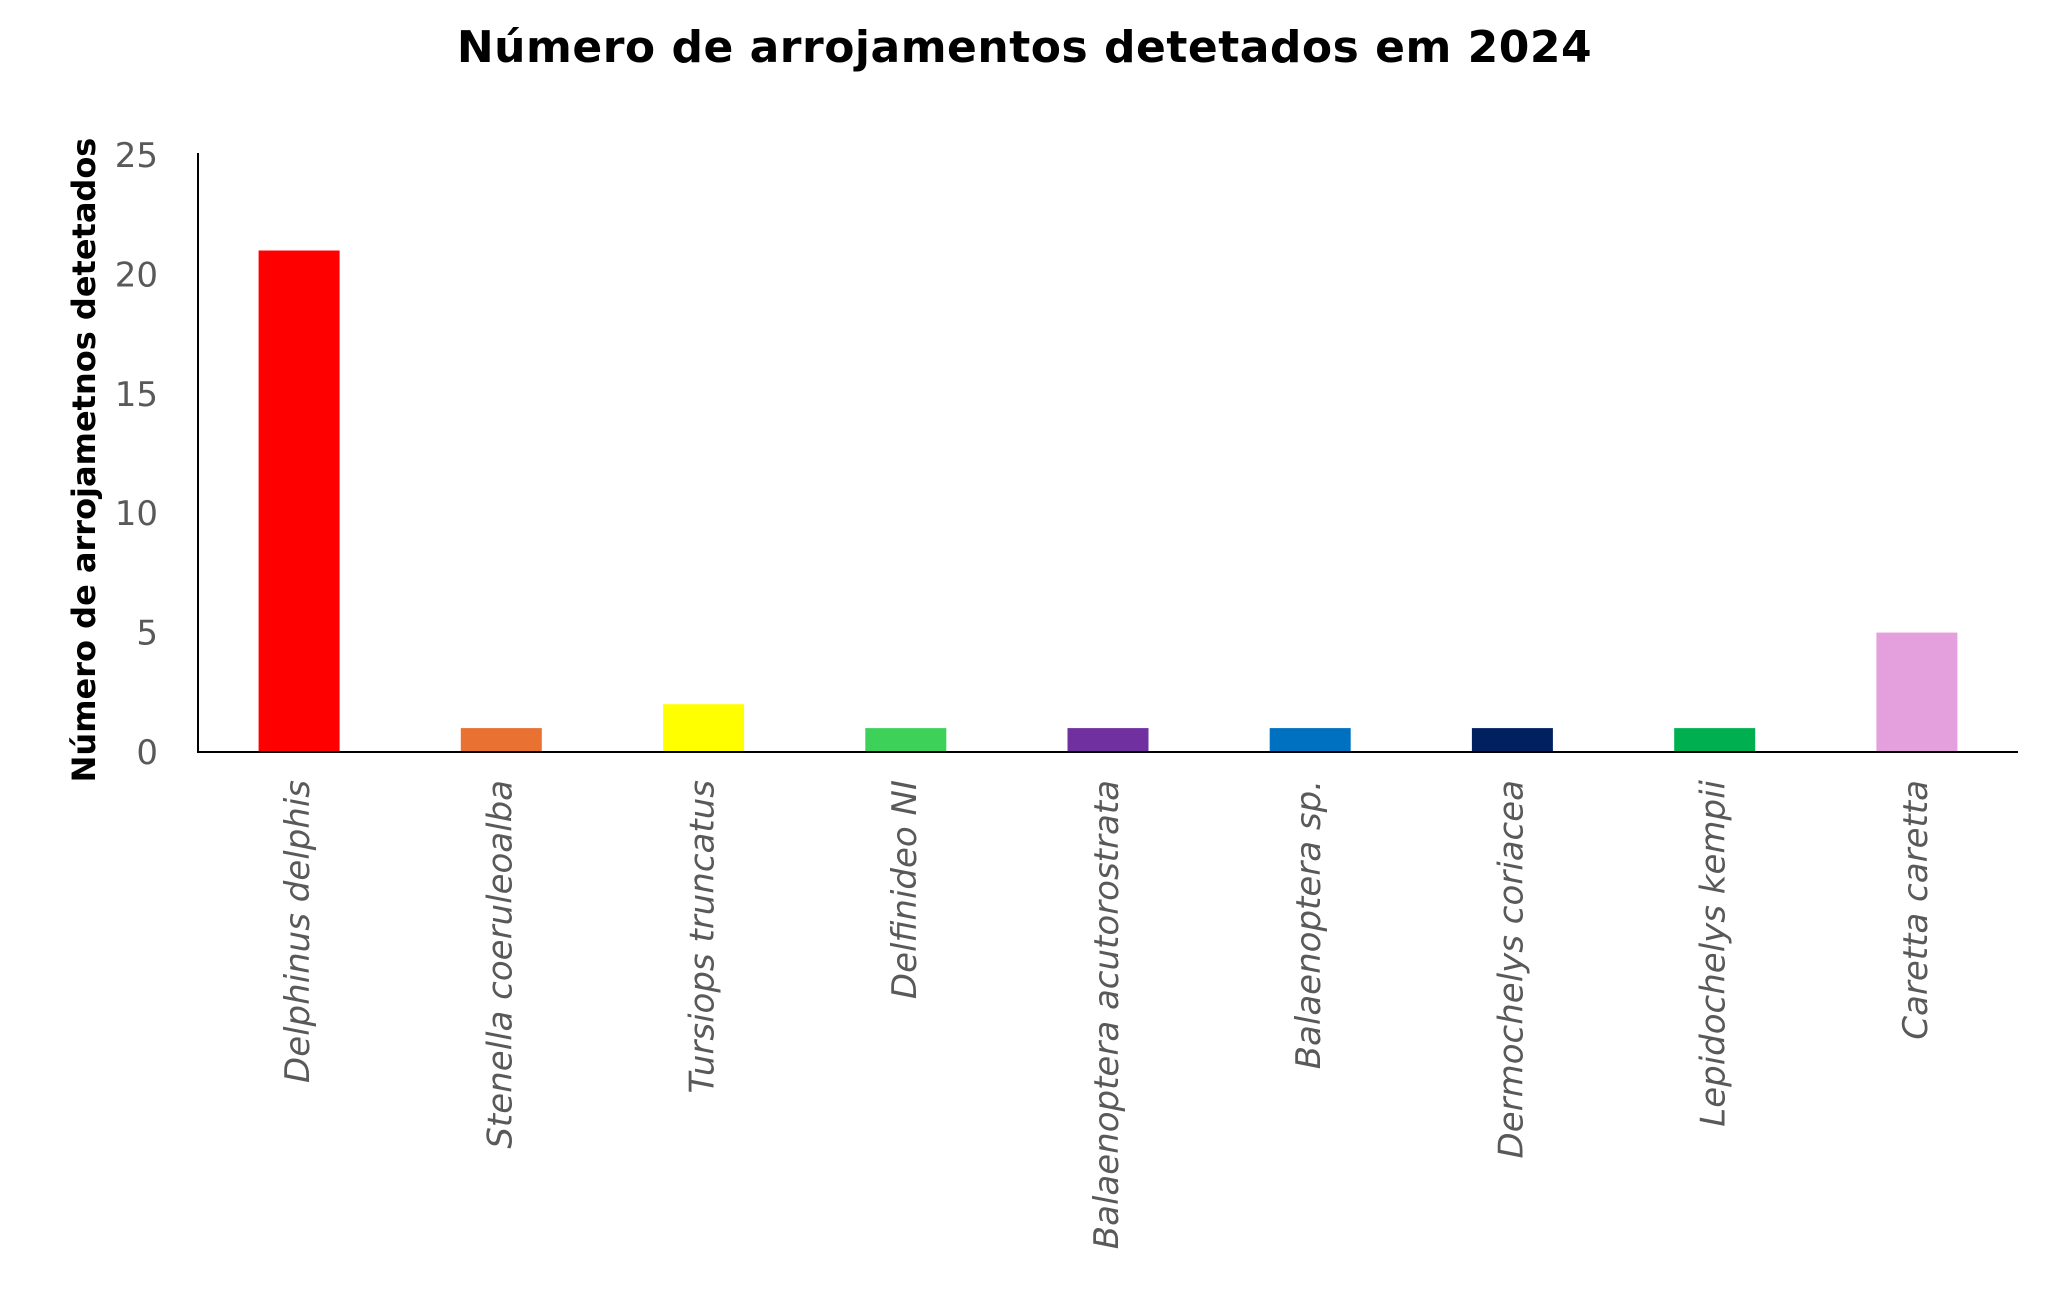  I want to click on chart-title: Número de arrojamentos detetados em 2024, so click(1024, 47).